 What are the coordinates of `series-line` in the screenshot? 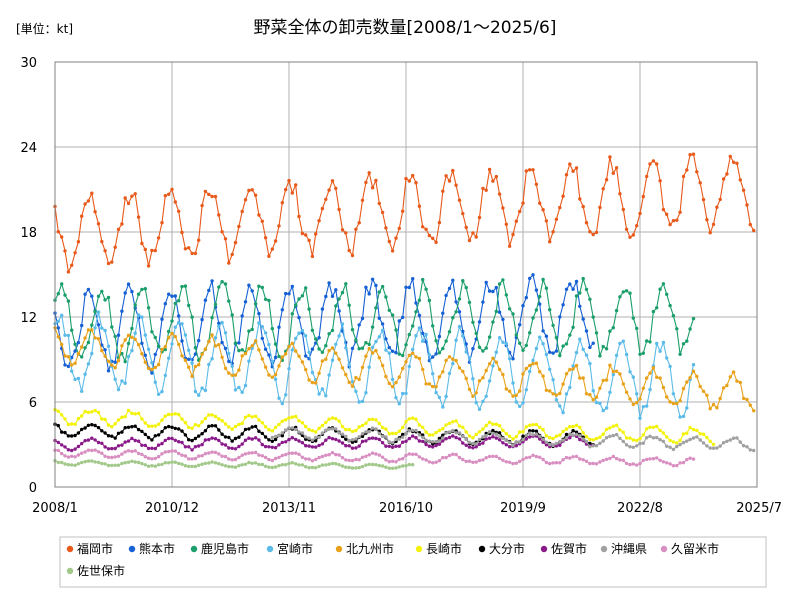 It's located at (324, 324).